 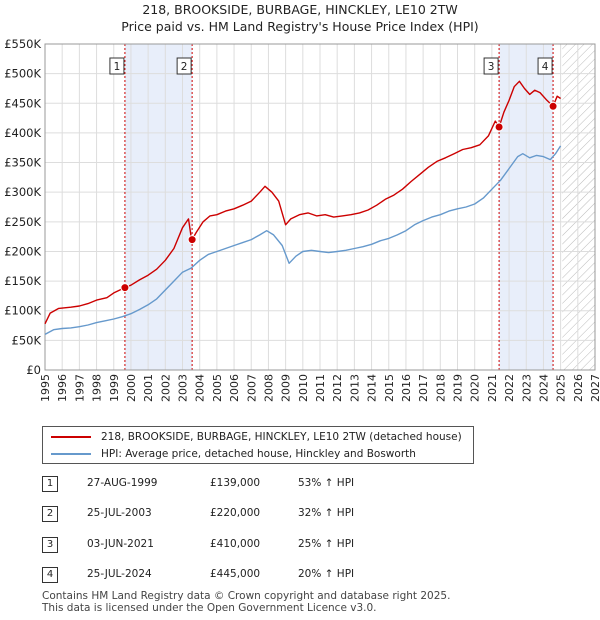 What do you see at coordinates (22, 192) in the screenshot?
I see `y-tick-label: £300K` at bounding box center [22, 192].